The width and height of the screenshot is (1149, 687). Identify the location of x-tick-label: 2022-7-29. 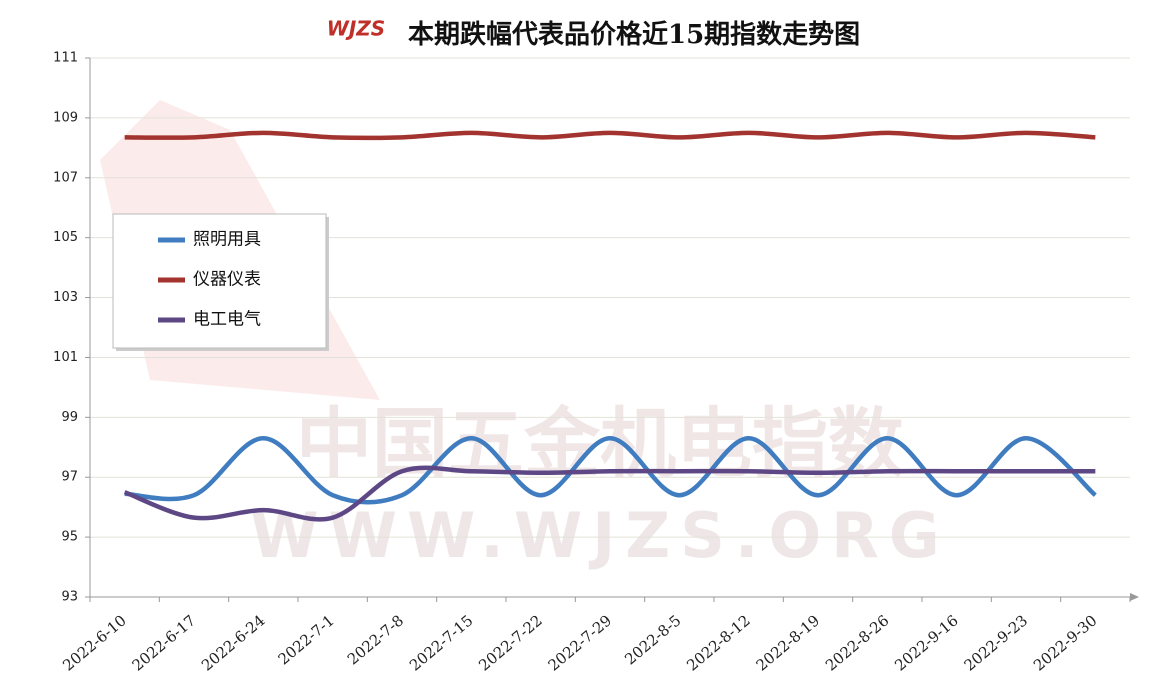
(580, 642).